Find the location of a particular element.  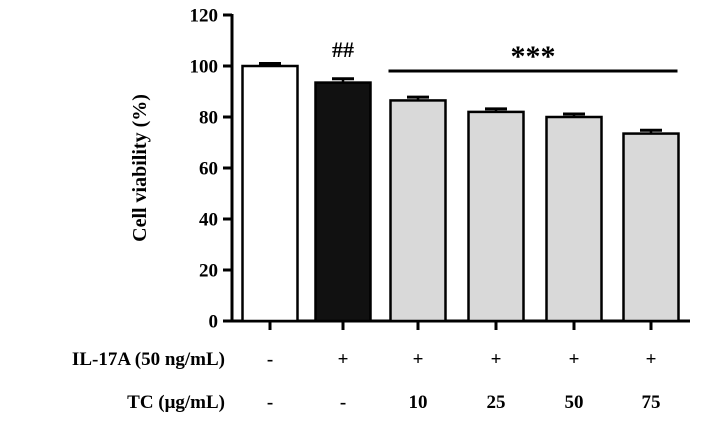

y-tick-label: 40 is located at coordinates (208, 220).